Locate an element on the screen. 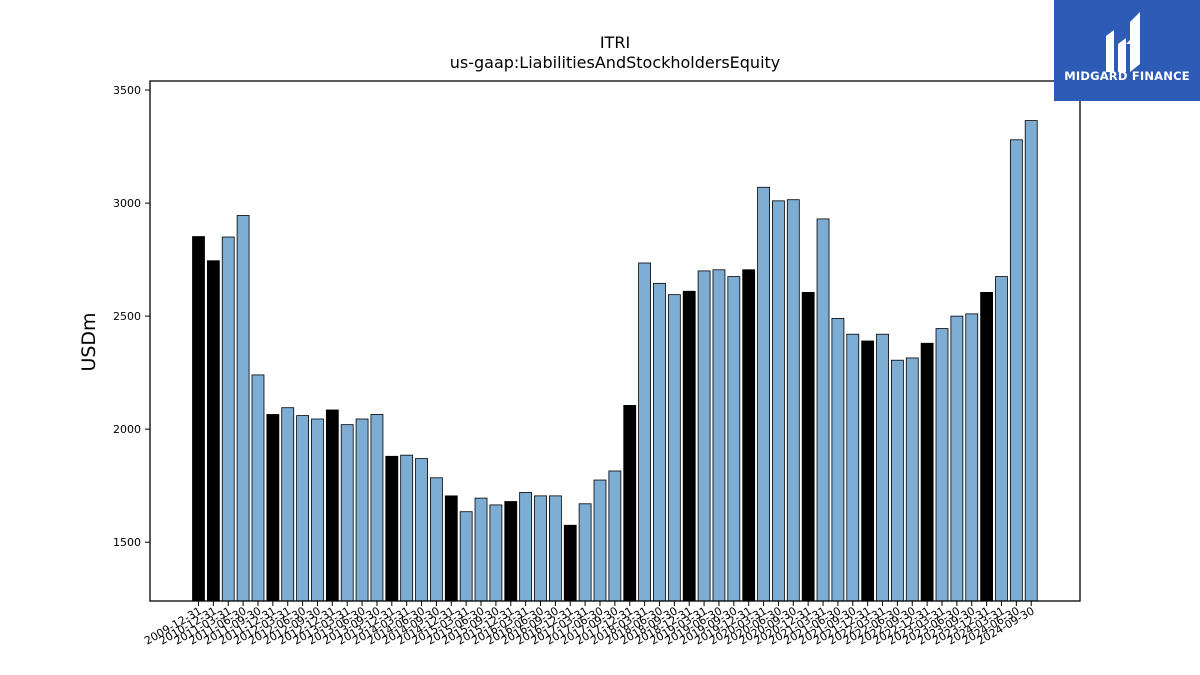 The width and height of the screenshot is (1200, 675). y-tick-label: 2500 is located at coordinates (127, 316).